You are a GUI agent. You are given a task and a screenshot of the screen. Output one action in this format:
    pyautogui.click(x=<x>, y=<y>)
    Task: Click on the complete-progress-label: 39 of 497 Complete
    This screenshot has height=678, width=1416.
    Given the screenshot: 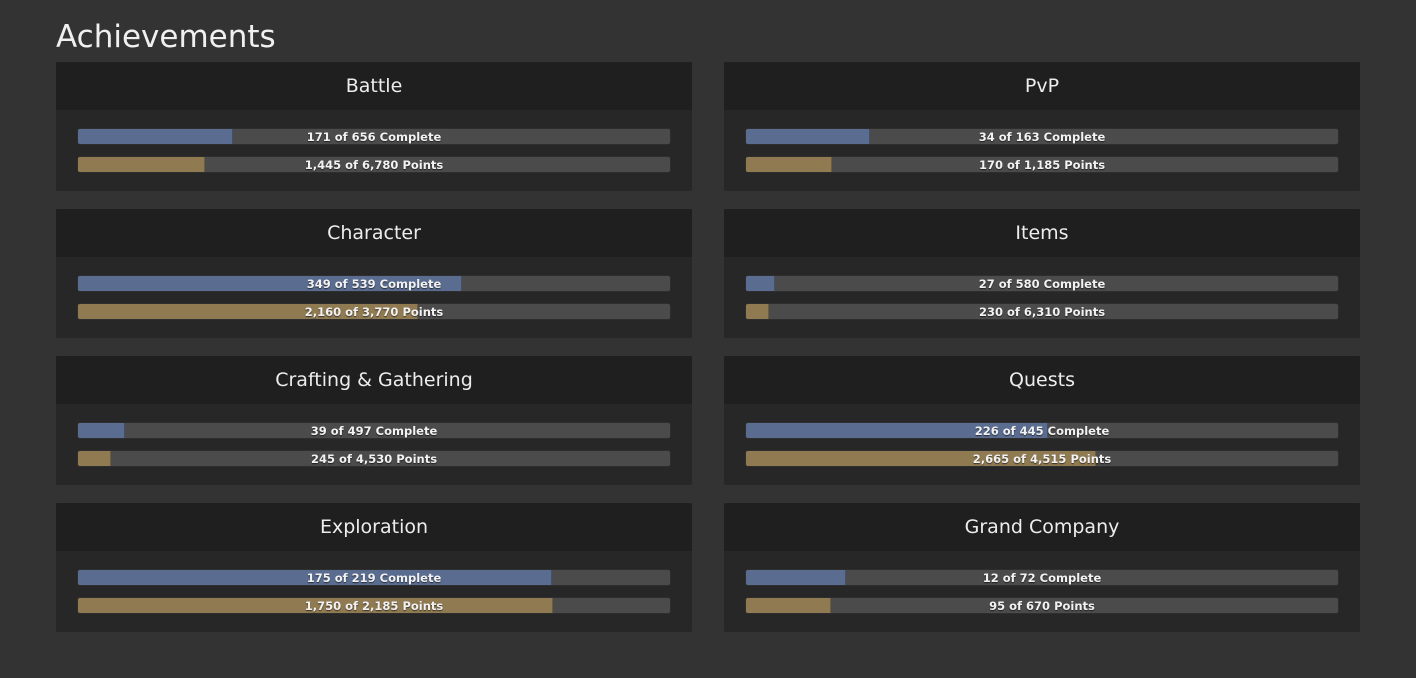 What is the action you would take?
    pyautogui.click(x=374, y=430)
    